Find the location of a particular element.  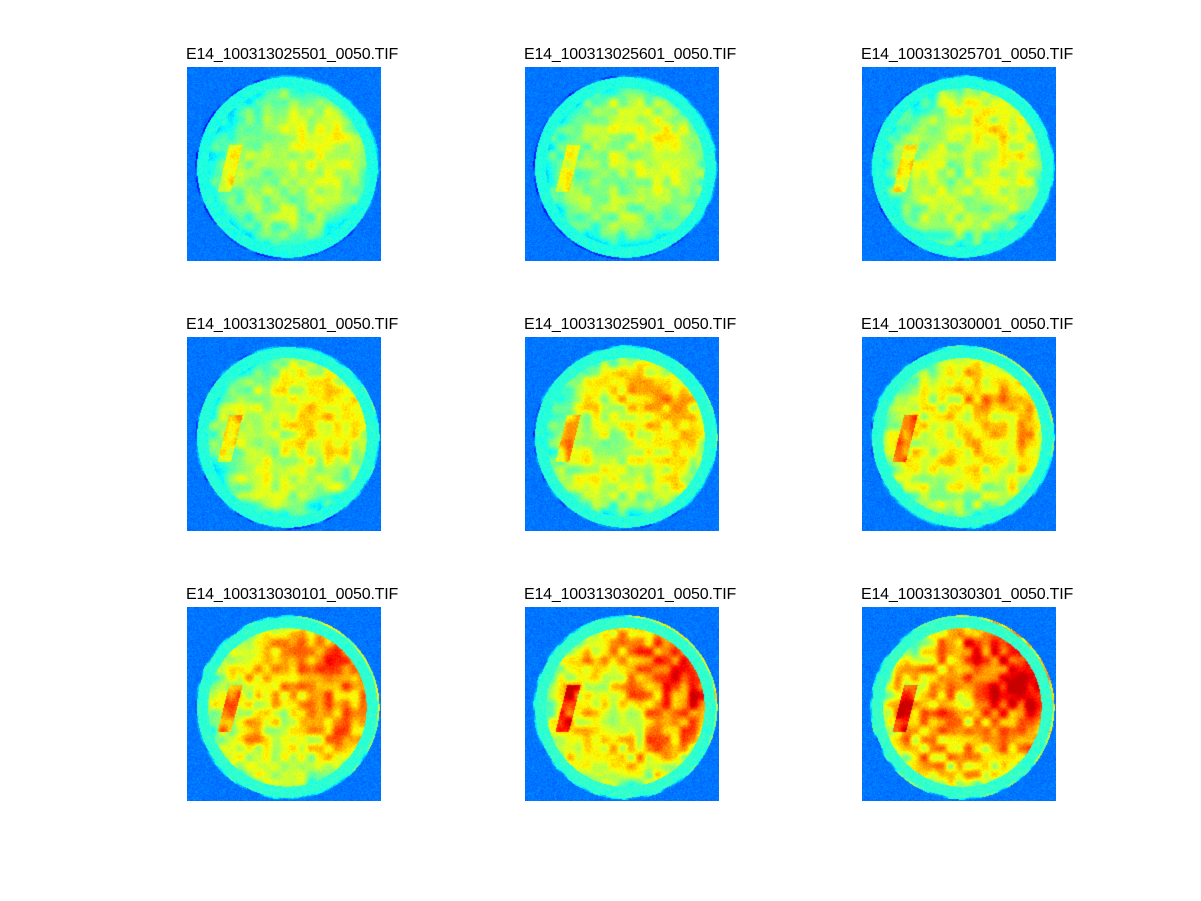

image-panel-3: E14_100313025701_0050.TIF is located at coordinates (991, 166).